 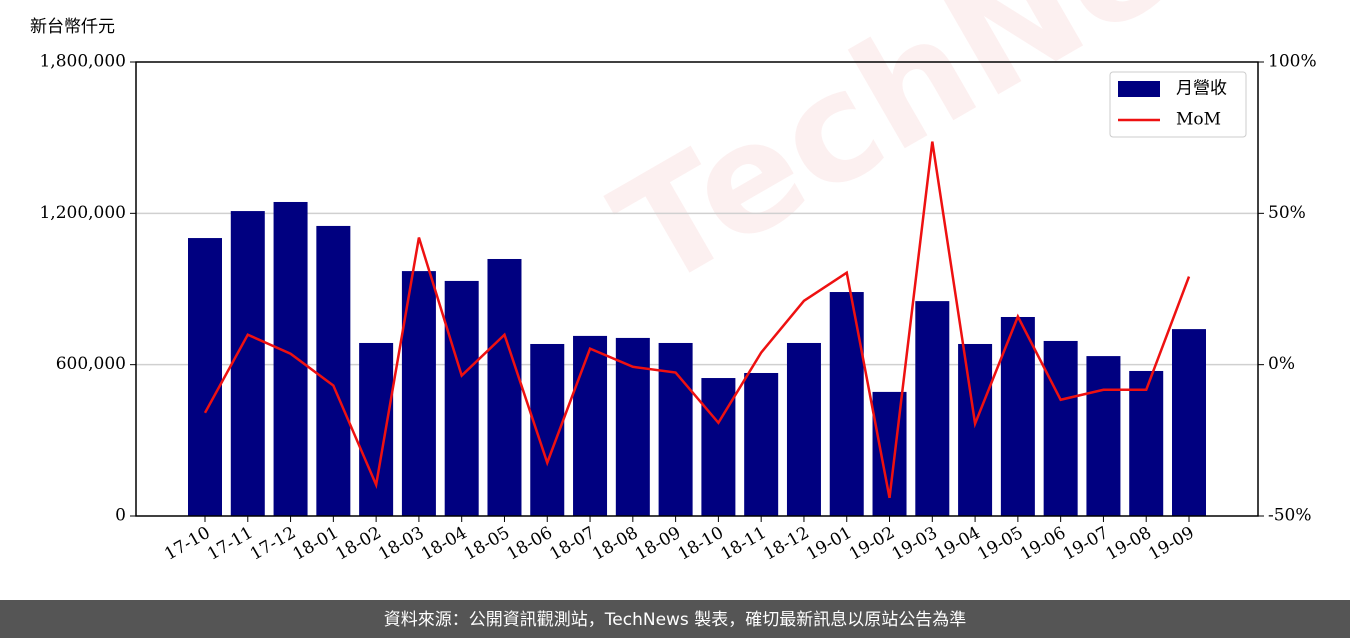 I want to click on x-tick-label: 18-02, so click(x=358, y=544).